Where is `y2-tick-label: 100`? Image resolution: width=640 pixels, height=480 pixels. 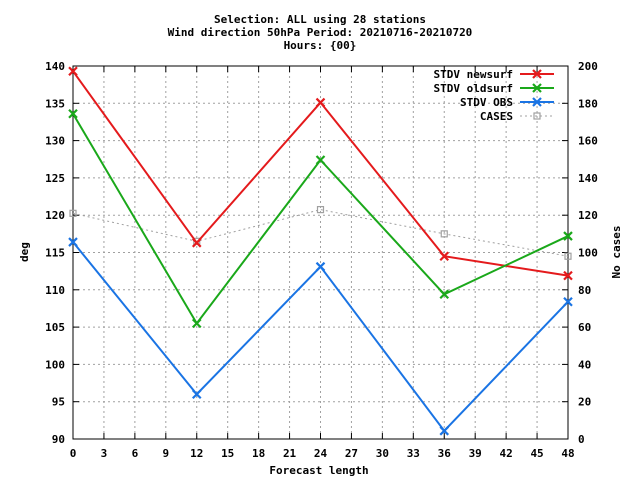
y2-tick-label: 100 is located at coordinates (588, 253).